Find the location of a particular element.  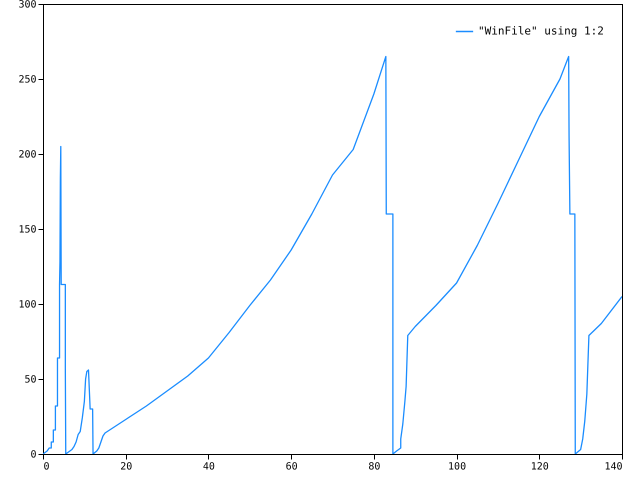

y-tick-label: 150 is located at coordinates (27, 230).